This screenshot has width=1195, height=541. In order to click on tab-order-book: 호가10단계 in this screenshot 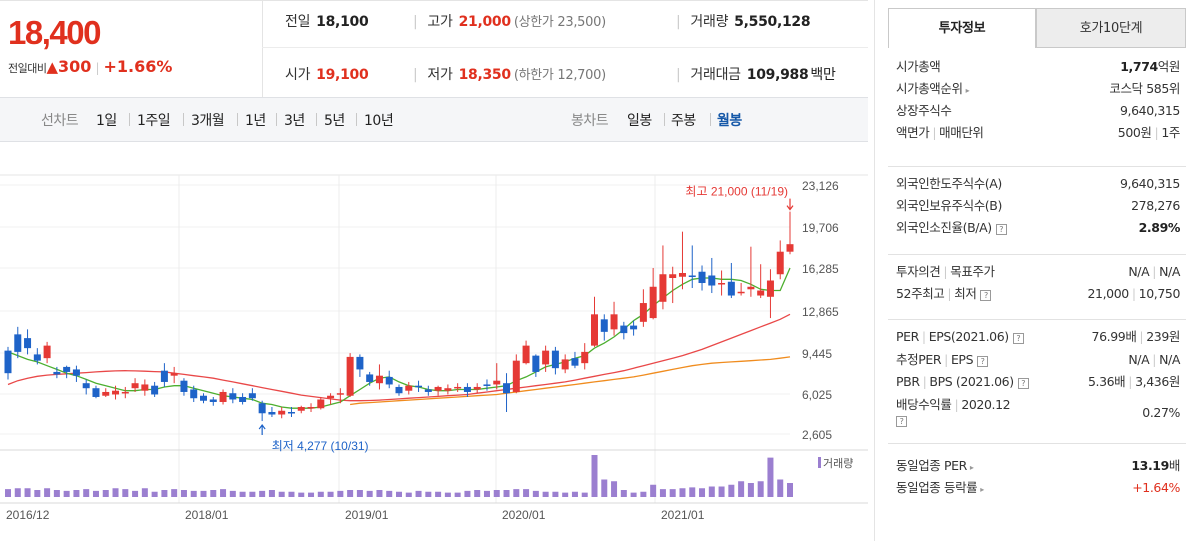, I will do `click(1111, 28)`.